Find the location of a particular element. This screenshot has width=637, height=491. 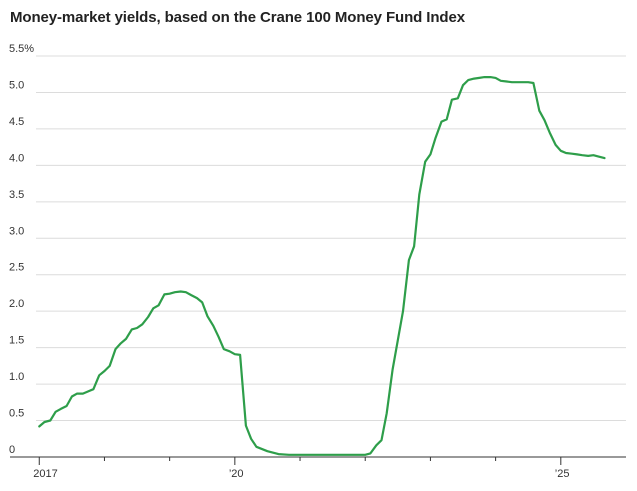

y-tick-label: 5.5% is located at coordinates (21, 49).